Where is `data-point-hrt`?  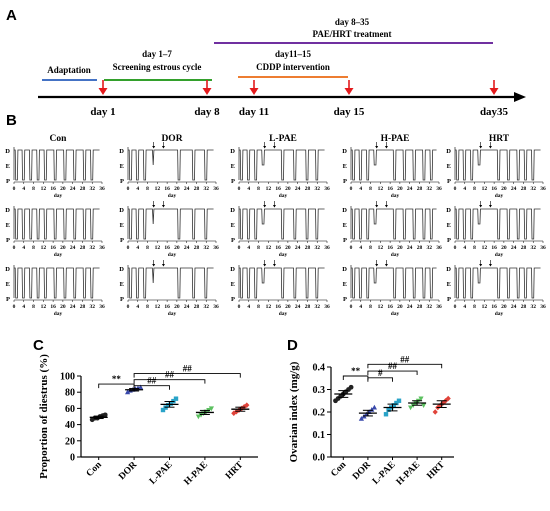 data-point-hrt is located at coordinates (247, 405).